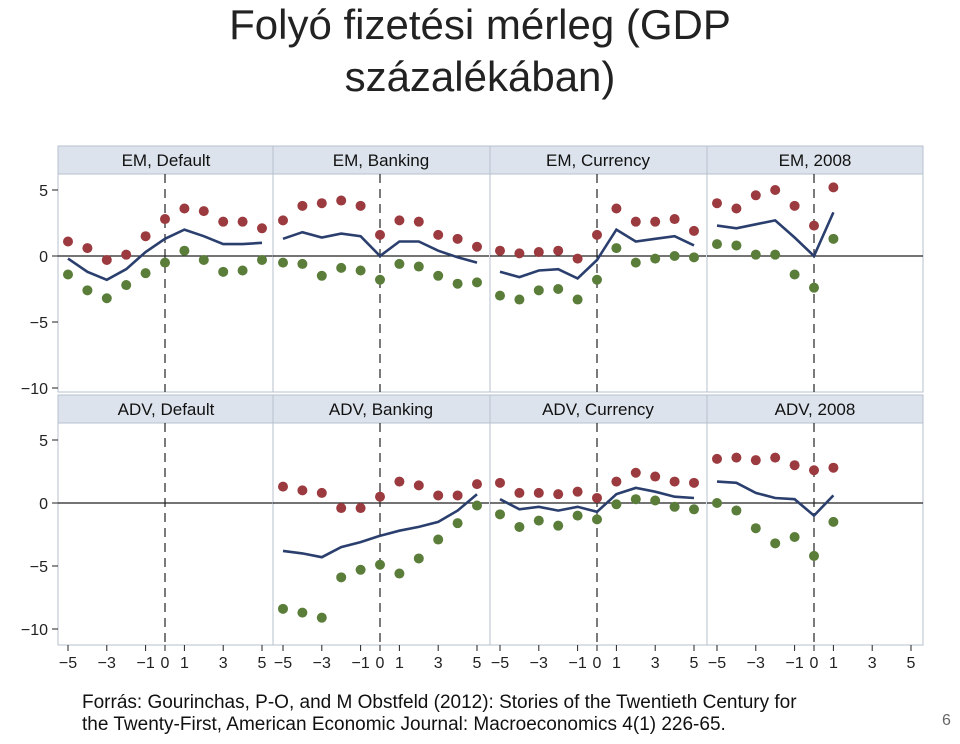 Image resolution: width=960 pixels, height=744 pixels. Describe the element at coordinates (815, 160) in the screenshot. I see `panel-title: EM, 2008` at that location.